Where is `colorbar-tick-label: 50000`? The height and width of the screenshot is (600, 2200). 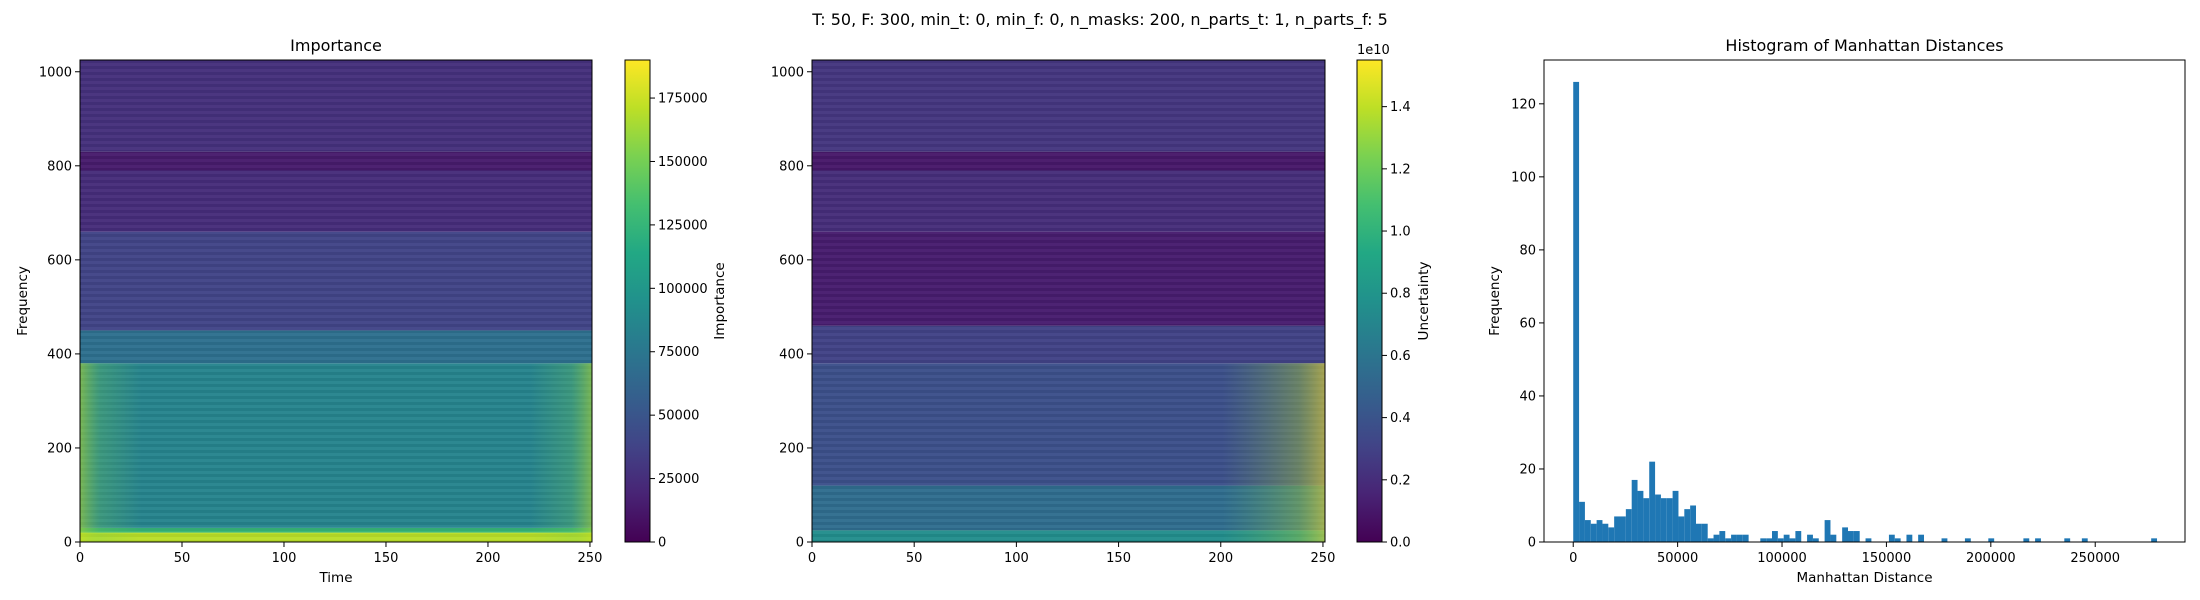 colorbar-tick-label: 50000 is located at coordinates (678, 416).